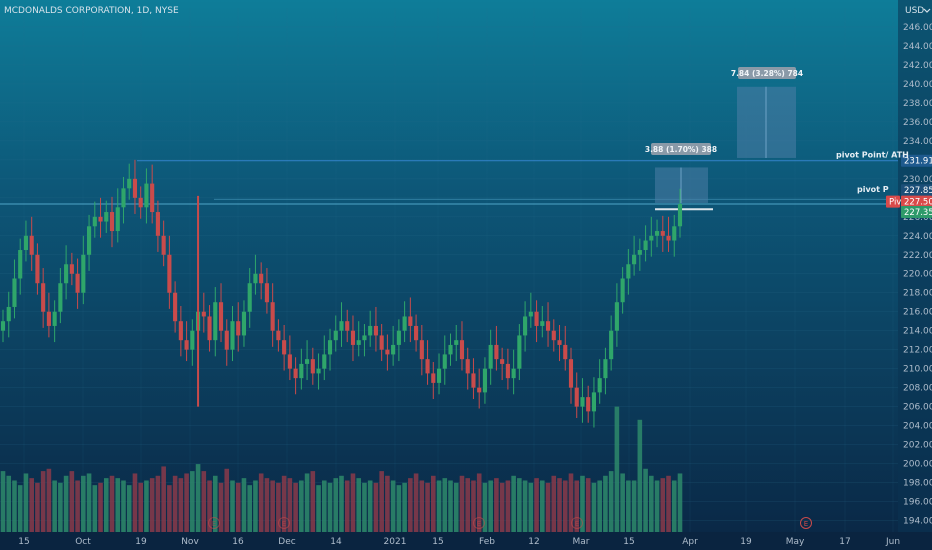  Describe the element at coordinates (927, 10) in the screenshot. I see `chevron-down-icon` at that location.